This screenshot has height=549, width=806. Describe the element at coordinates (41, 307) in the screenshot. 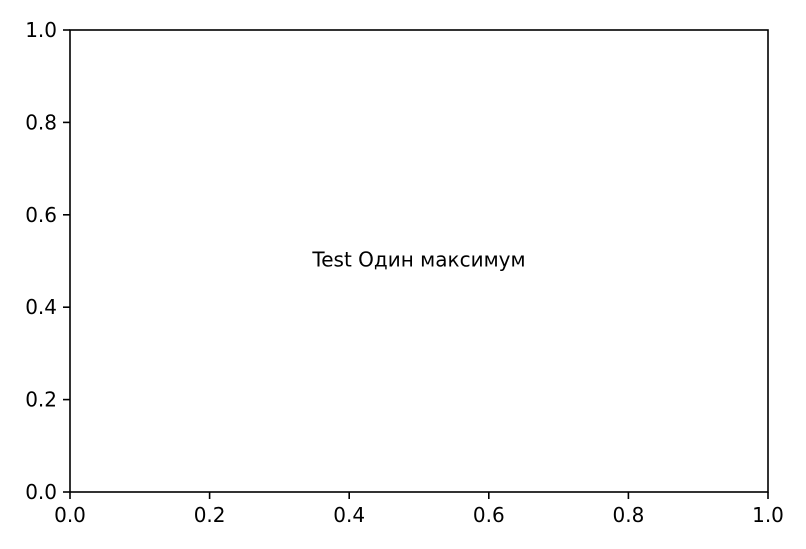

I see `y-tick-label: 0.4` at that location.